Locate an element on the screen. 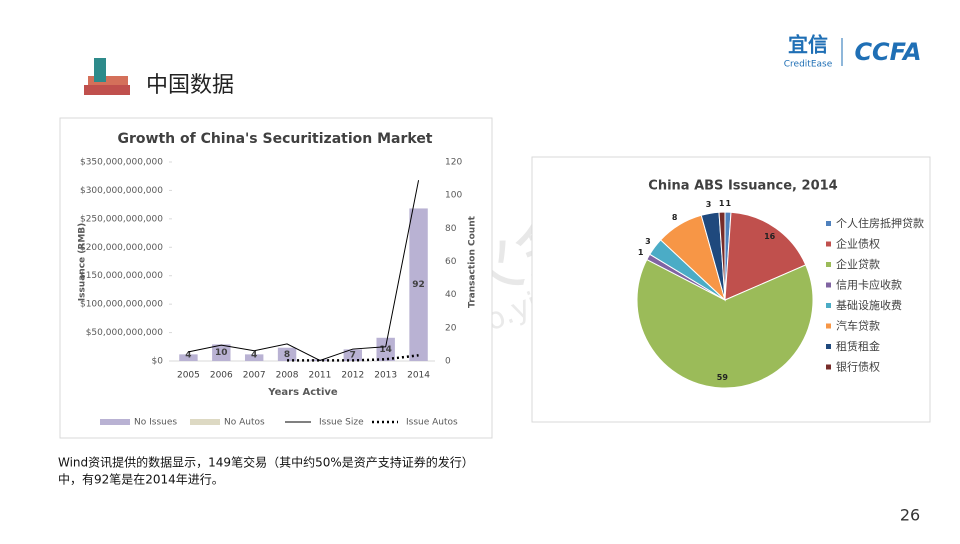 The width and height of the screenshot is (960, 544). legend-label: 租赁租金 is located at coordinates (858, 346).